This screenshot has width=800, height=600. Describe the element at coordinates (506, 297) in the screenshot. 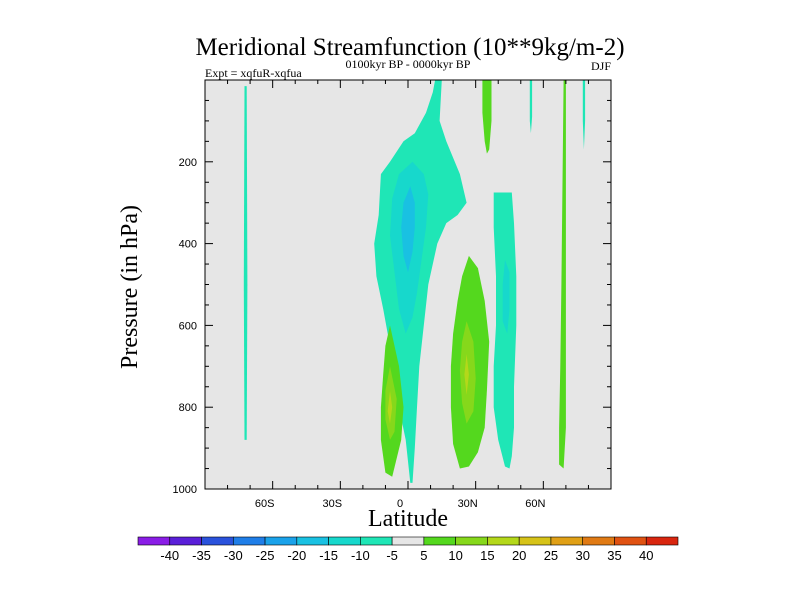

I see `contour-region-nh-negative-inner` at that location.